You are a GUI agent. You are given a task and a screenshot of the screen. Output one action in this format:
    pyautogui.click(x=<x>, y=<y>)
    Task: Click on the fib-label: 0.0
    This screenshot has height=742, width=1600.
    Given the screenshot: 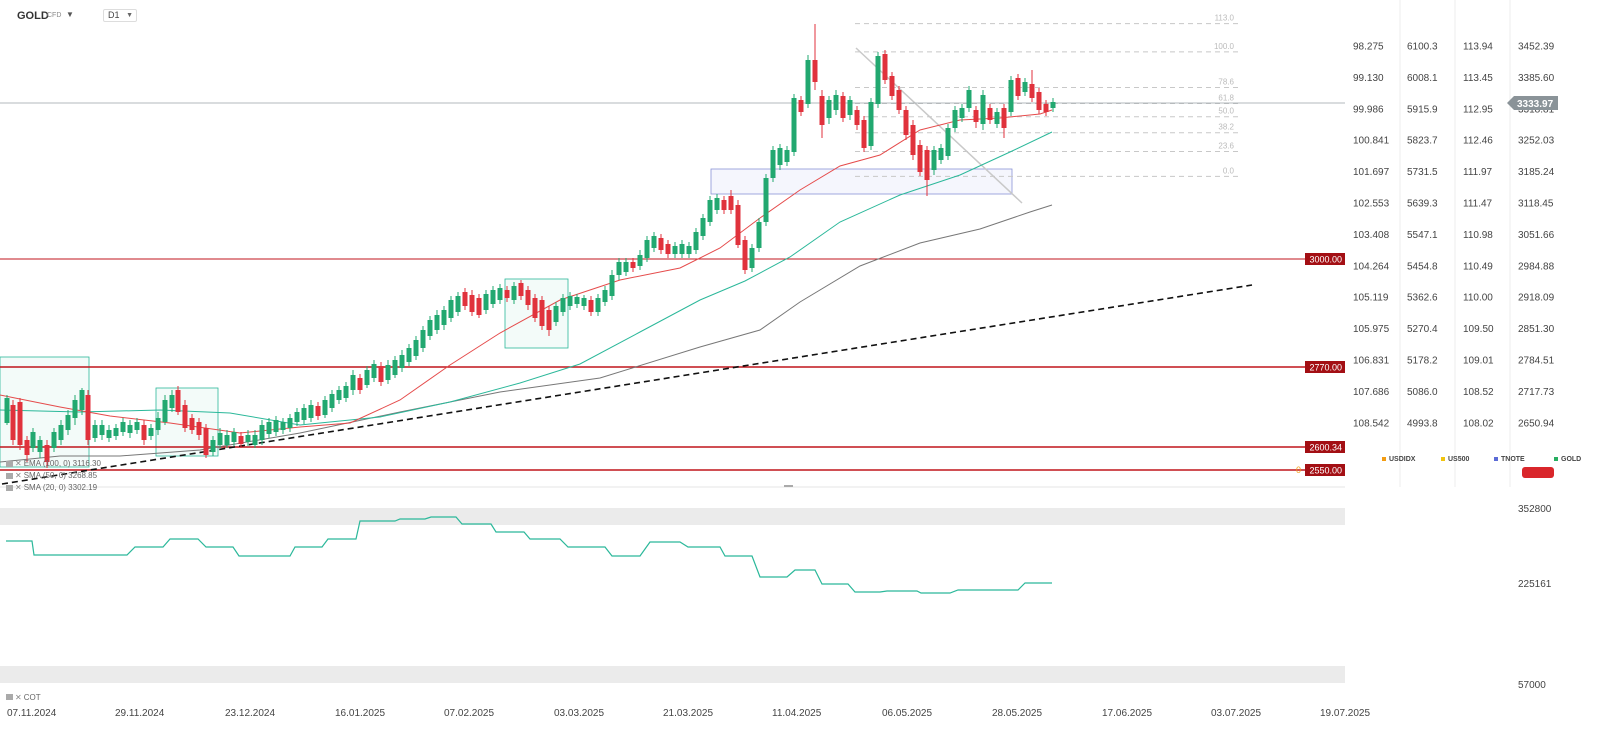 What is the action you would take?
    pyautogui.click(x=1229, y=170)
    